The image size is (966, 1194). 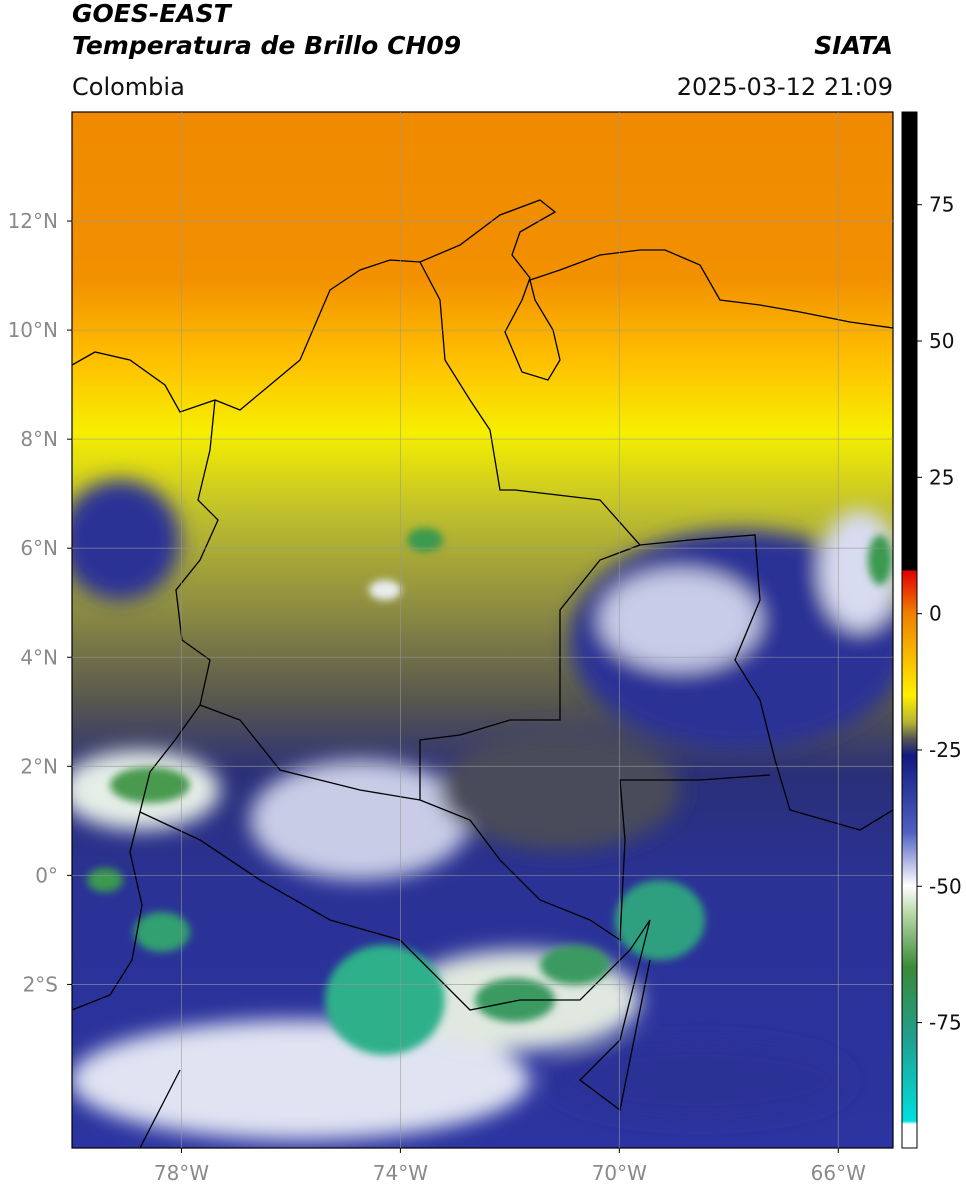 I want to click on y-tick-label: 12°N, so click(x=33, y=221).